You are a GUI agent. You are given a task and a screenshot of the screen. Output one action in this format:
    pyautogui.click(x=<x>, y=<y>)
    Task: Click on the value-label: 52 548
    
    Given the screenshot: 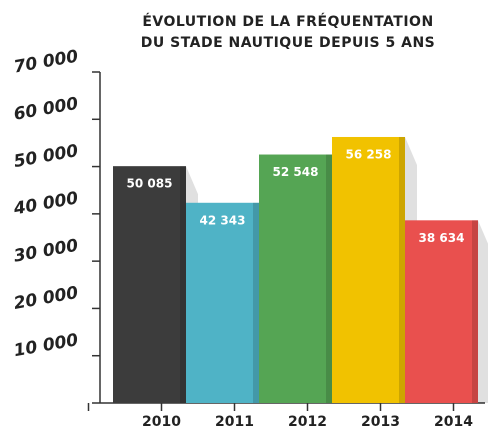 What is the action you would take?
    pyautogui.click(x=296, y=172)
    